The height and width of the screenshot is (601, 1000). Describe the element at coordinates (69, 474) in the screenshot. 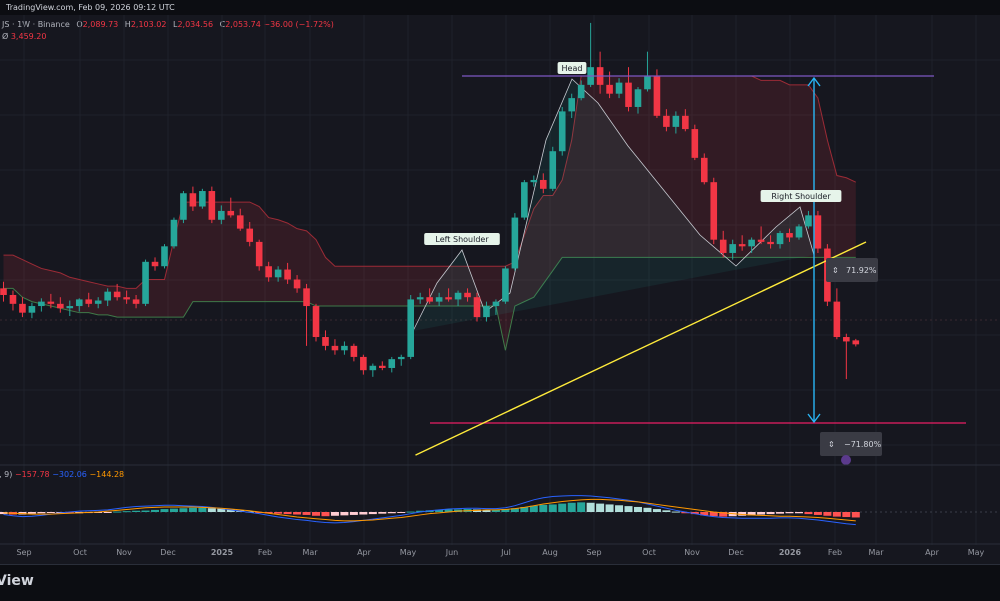

I see `macd-line-value: −302.06` at that location.